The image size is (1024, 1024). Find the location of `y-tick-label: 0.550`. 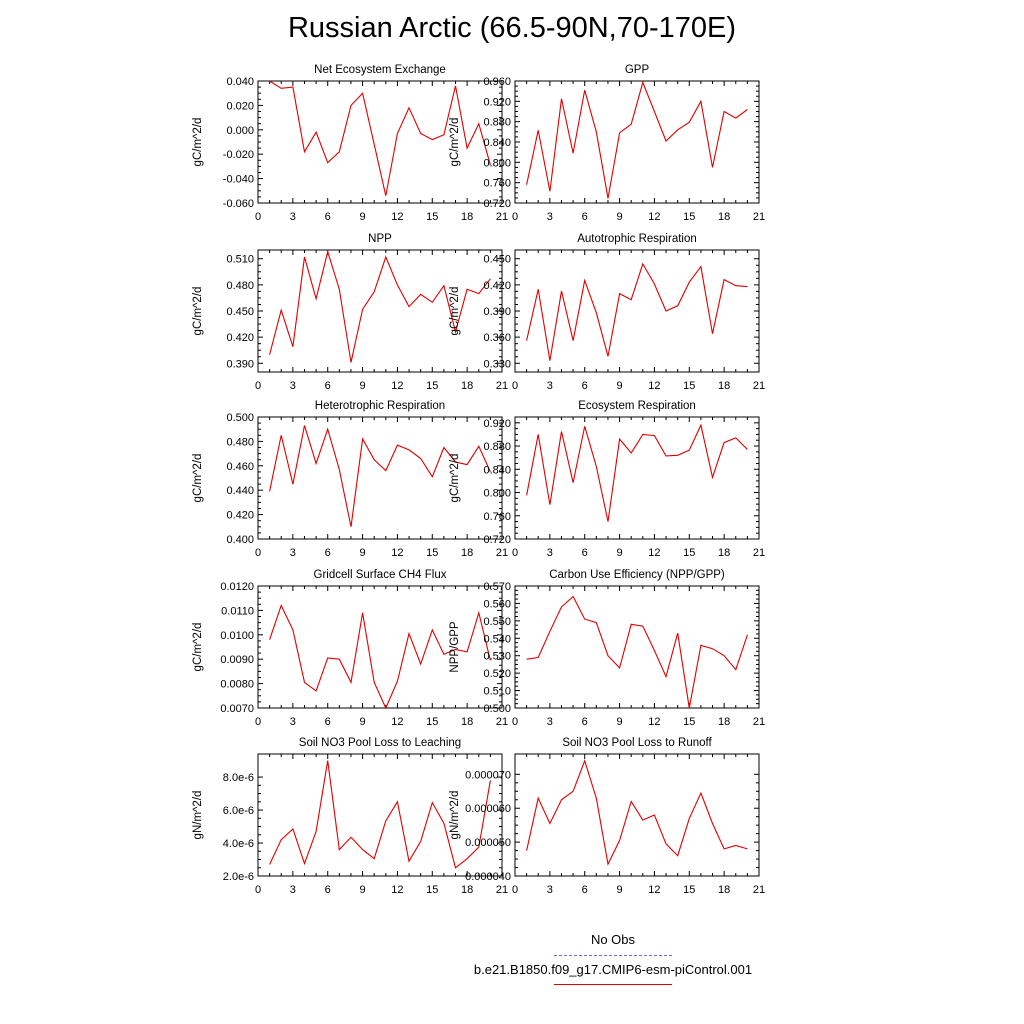

y-tick-label: 0.550 is located at coordinates (497, 622).